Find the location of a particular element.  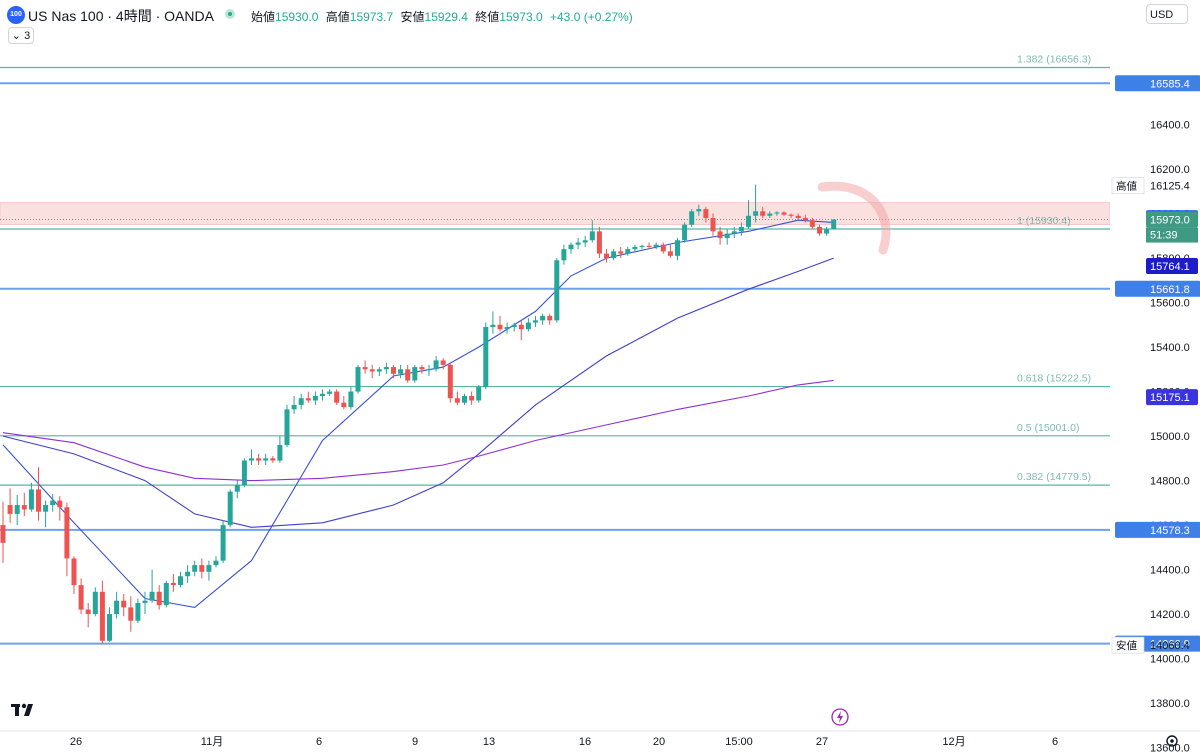

moving-average-line is located at coordinates (418, 430).